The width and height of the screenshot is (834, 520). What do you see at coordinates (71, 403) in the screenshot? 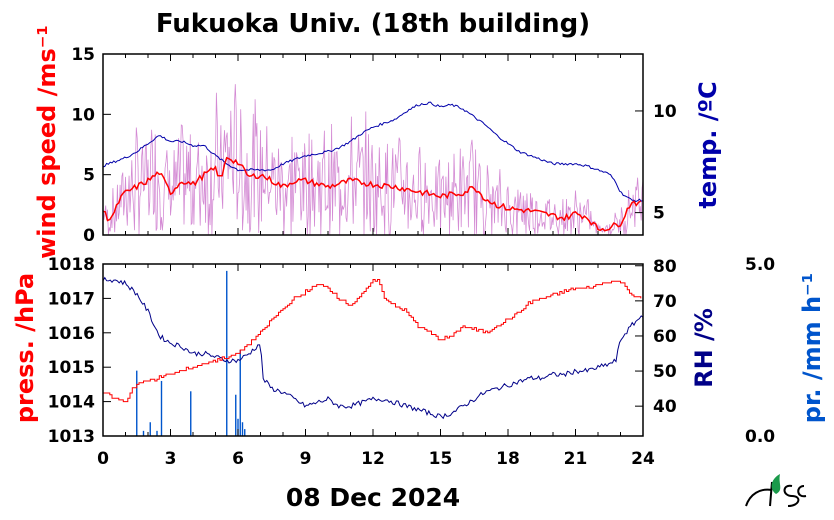
I see `y-left-tick-label: 1014` at bounding box center [71, 403].